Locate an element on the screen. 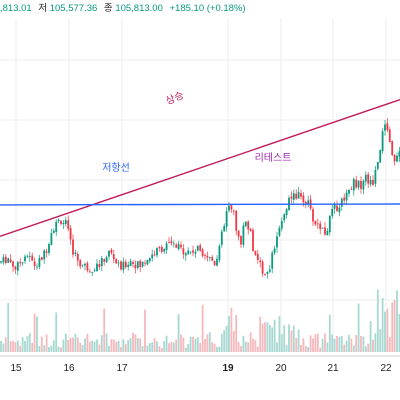 Image resolution: width=400 pixels, height=400 pixels. change-value: +185.10 (+0.18%) is located at coordinates (208, 8).